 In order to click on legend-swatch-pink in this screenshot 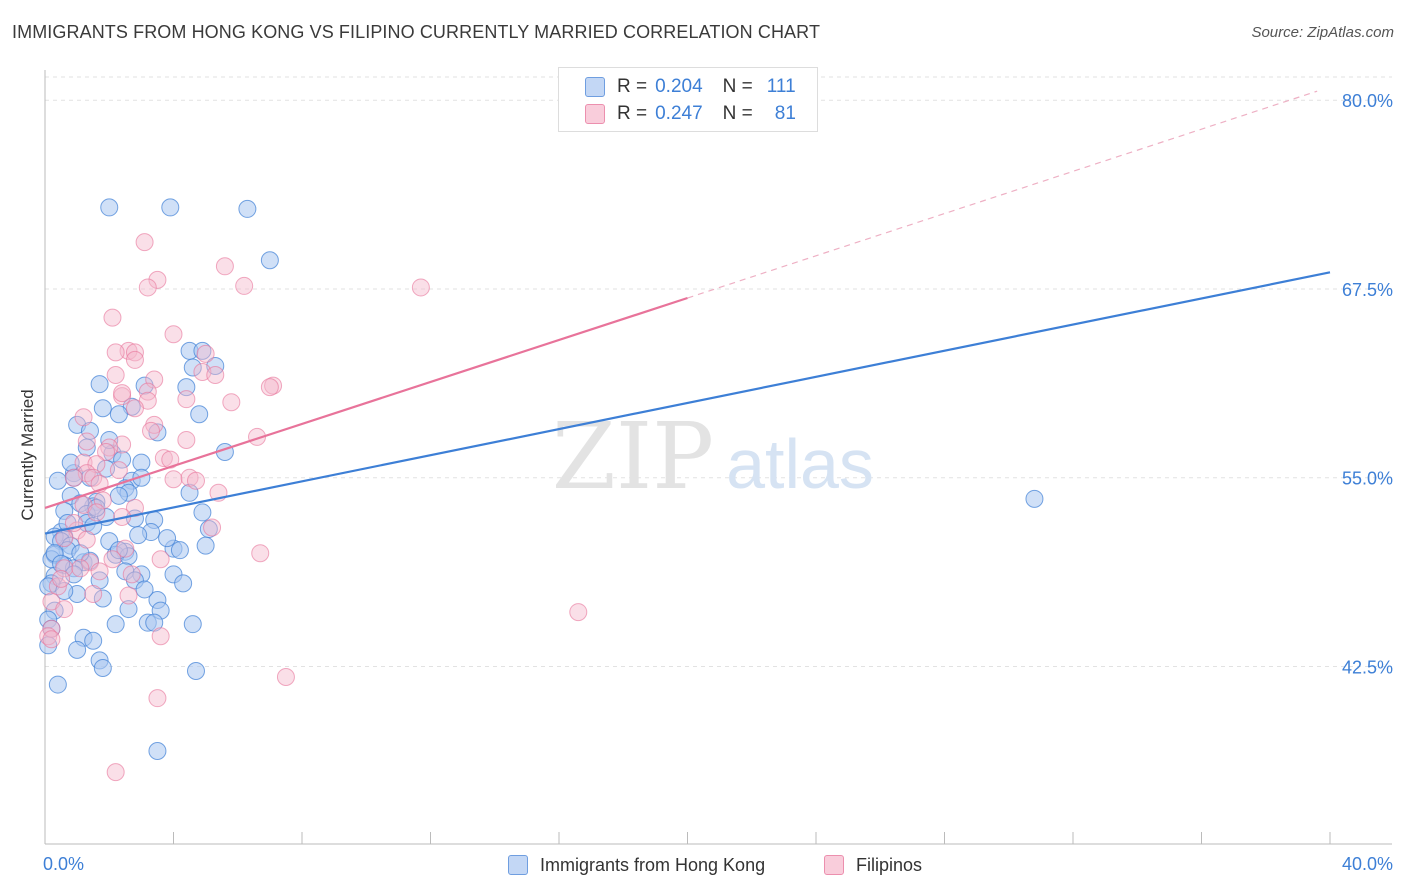, I will do `click(595, 114)`.